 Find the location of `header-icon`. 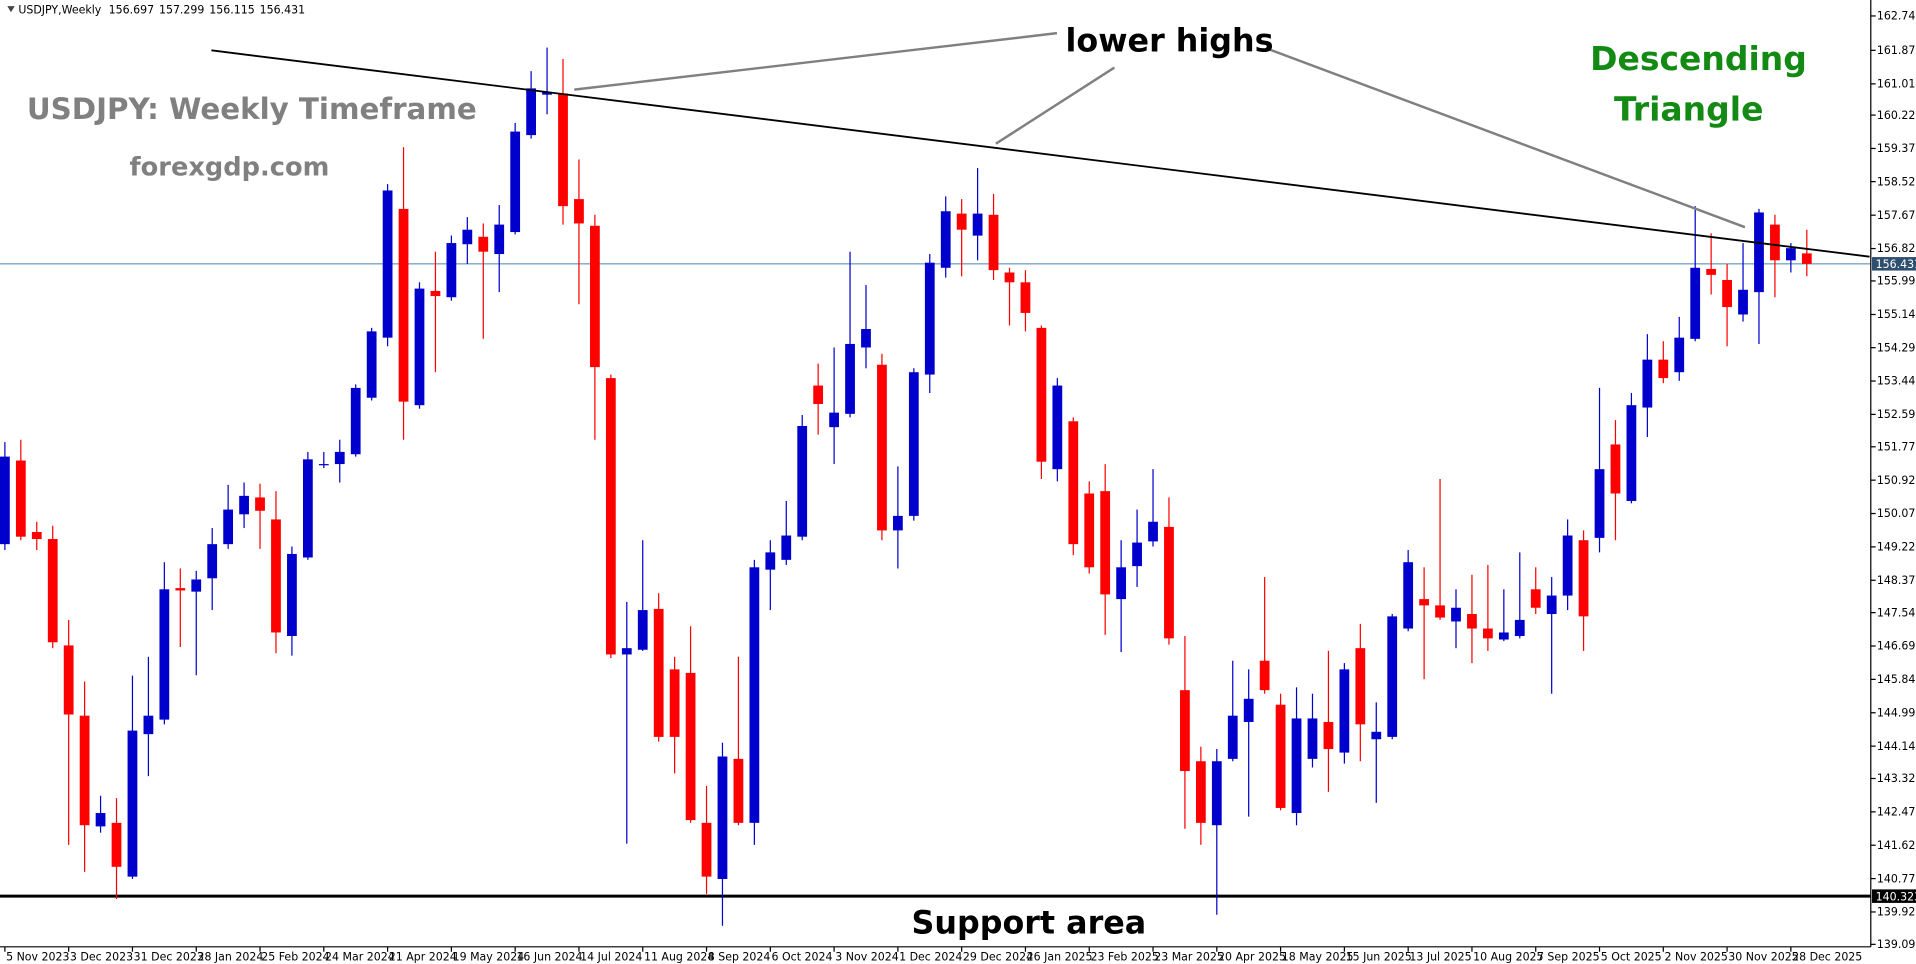

header-icon is located at coordinates (11, 9).